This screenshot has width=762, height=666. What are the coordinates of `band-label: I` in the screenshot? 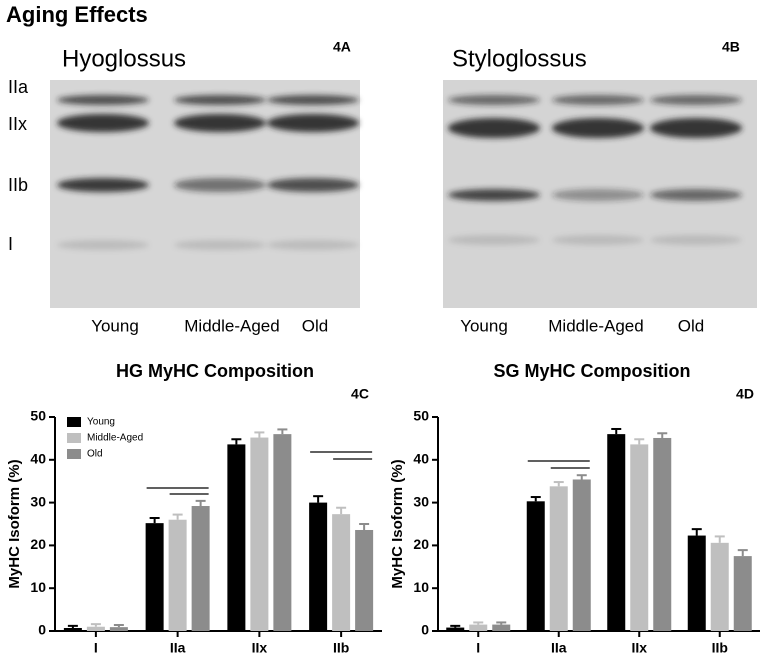 It's located at (10, 244).